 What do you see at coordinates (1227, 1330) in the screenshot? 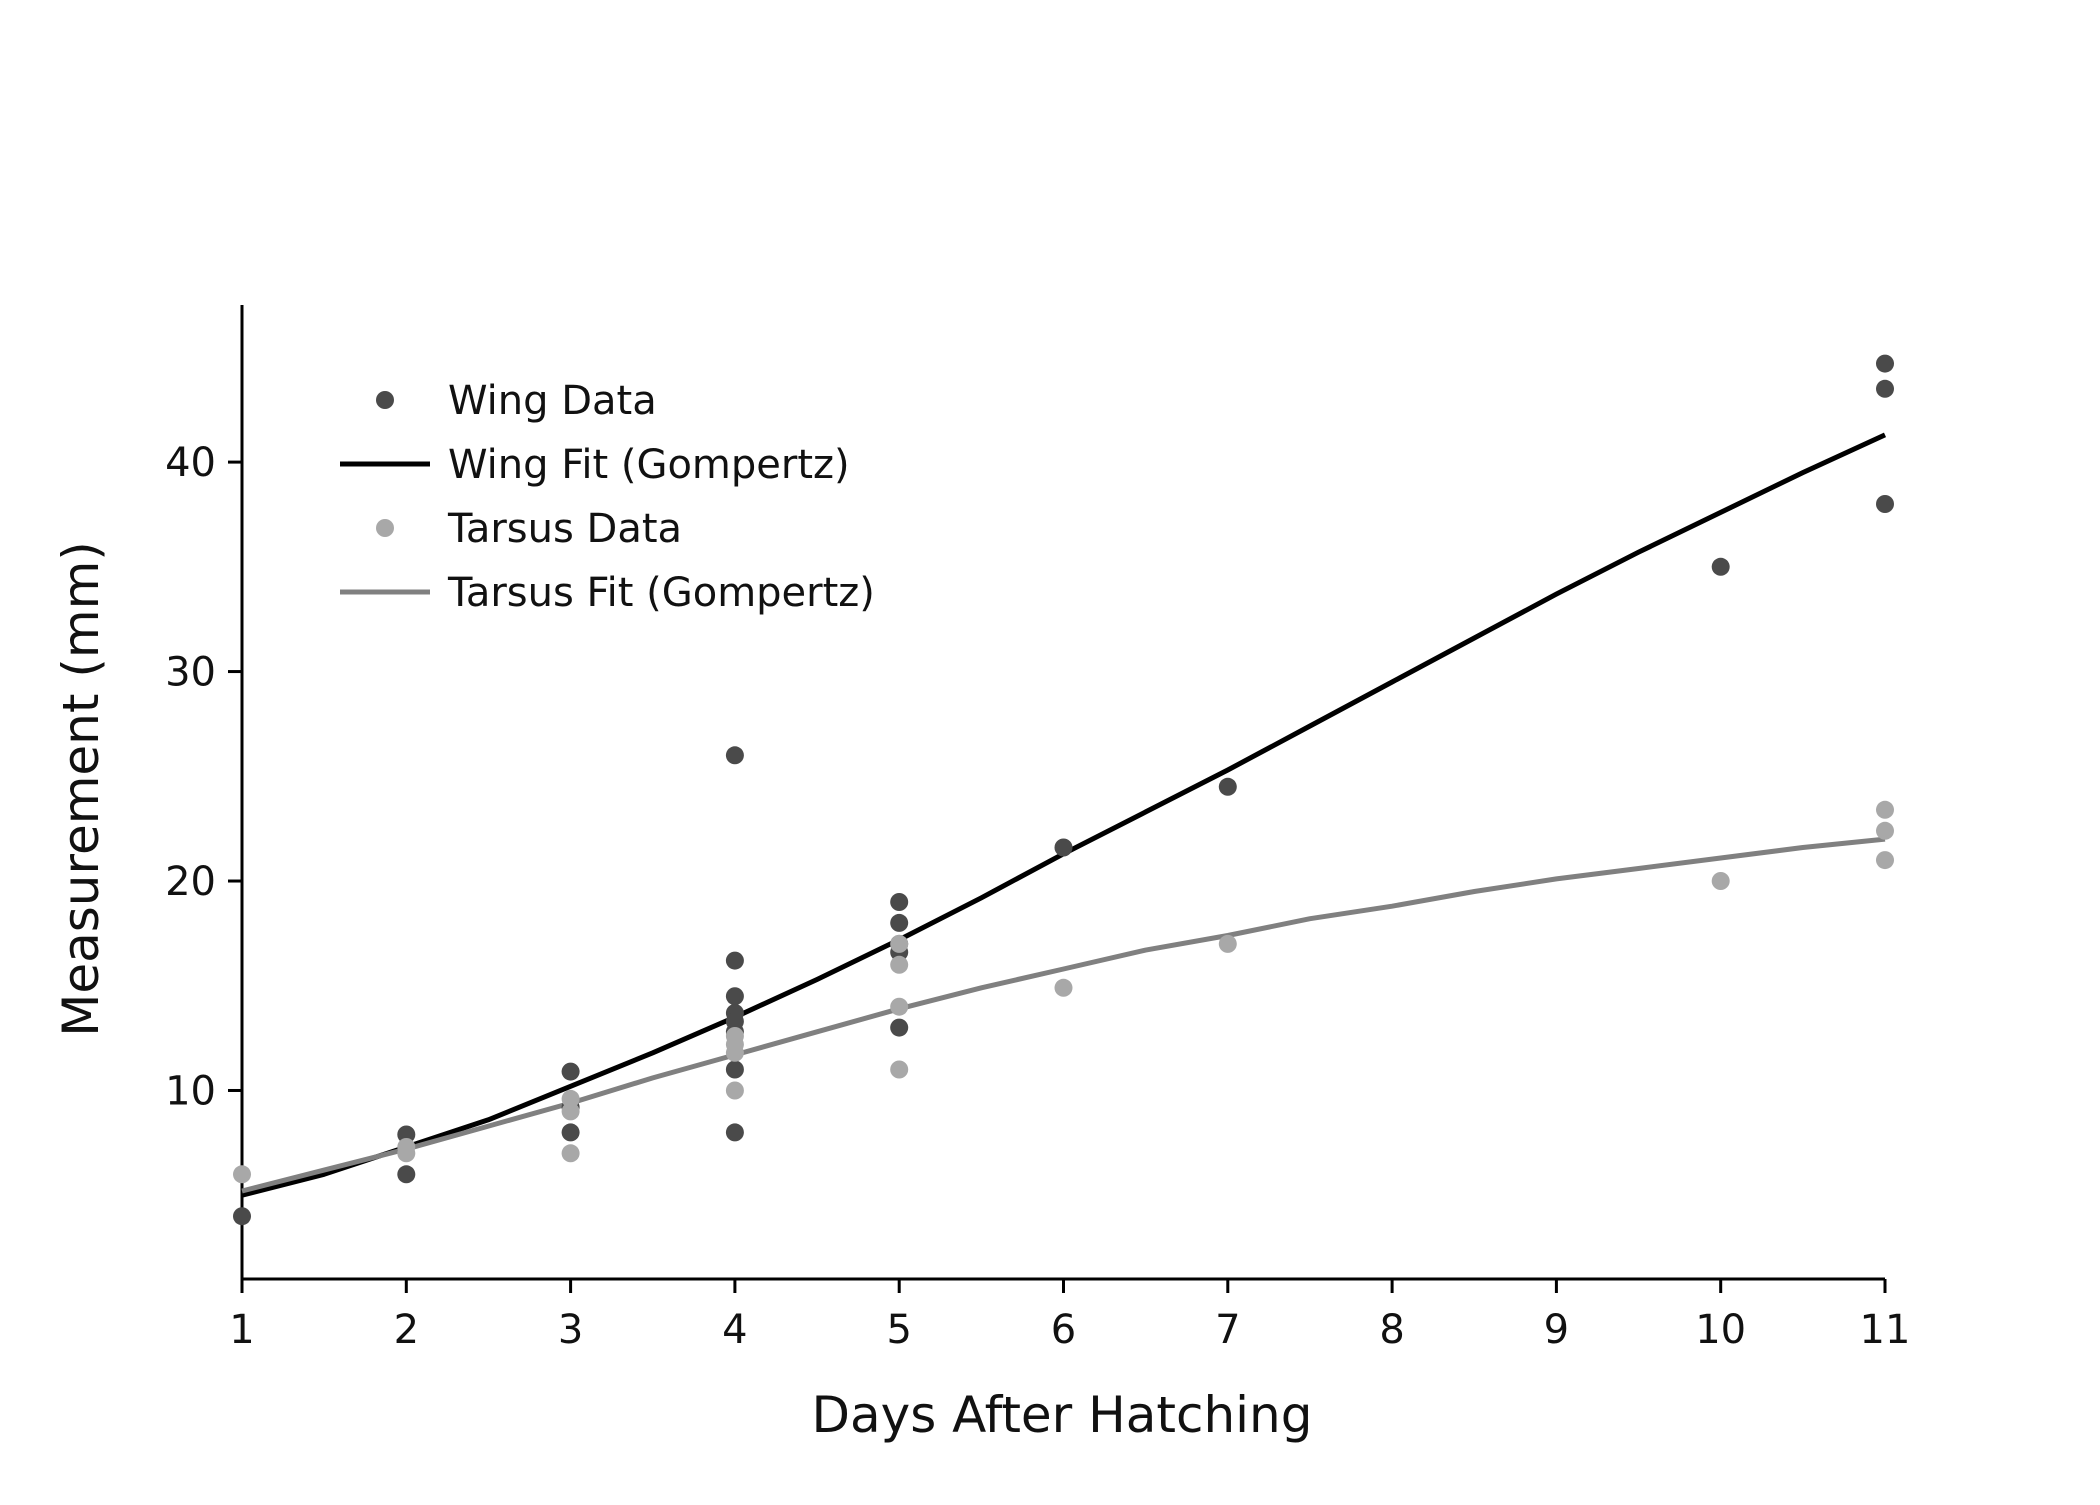
I see `x-tick-label: 7` at bounding box center [1227, 1330].